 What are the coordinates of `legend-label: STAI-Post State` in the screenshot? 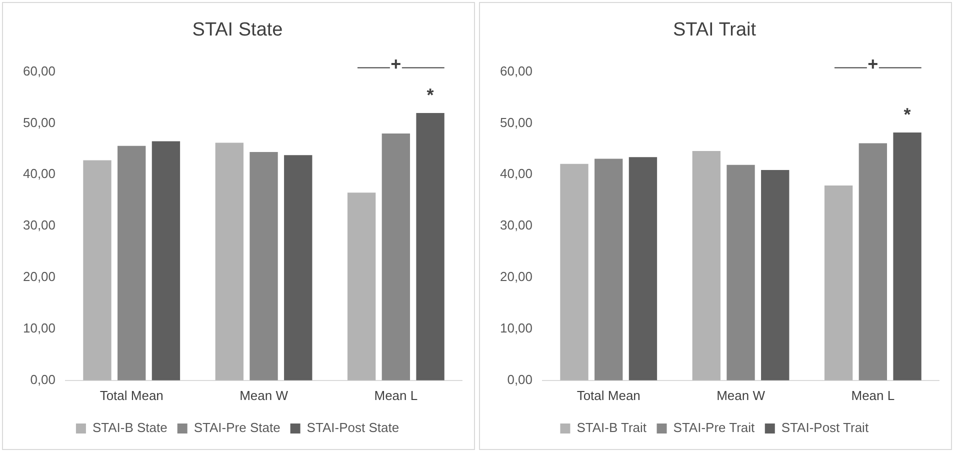 It's located at (353, 428).